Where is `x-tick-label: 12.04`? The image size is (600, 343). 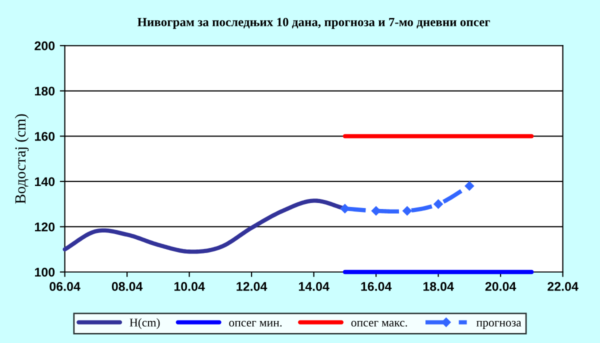 x-tick-label: 12.04 is located at coordinates (252, 286).